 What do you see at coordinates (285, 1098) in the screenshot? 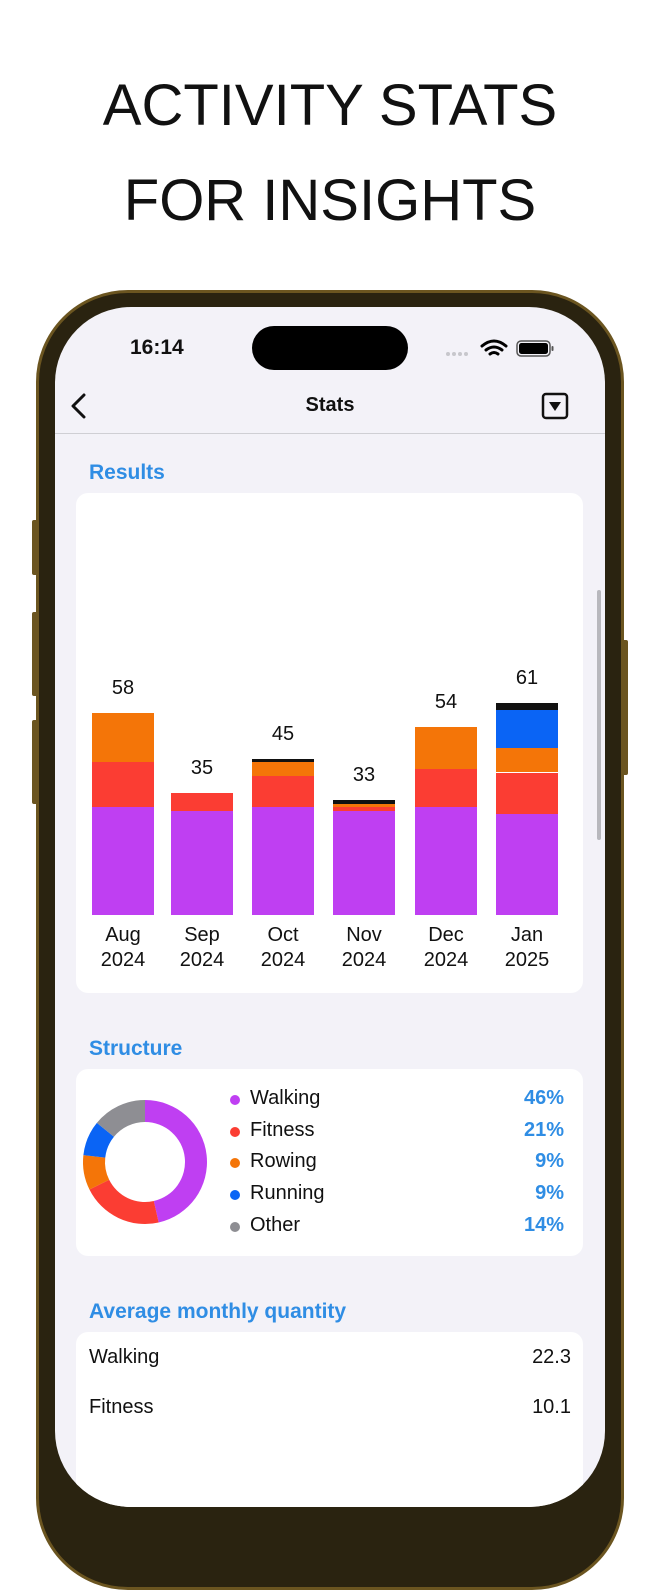
I see `legend-label: Walking` at bounding box center [285, 1098].